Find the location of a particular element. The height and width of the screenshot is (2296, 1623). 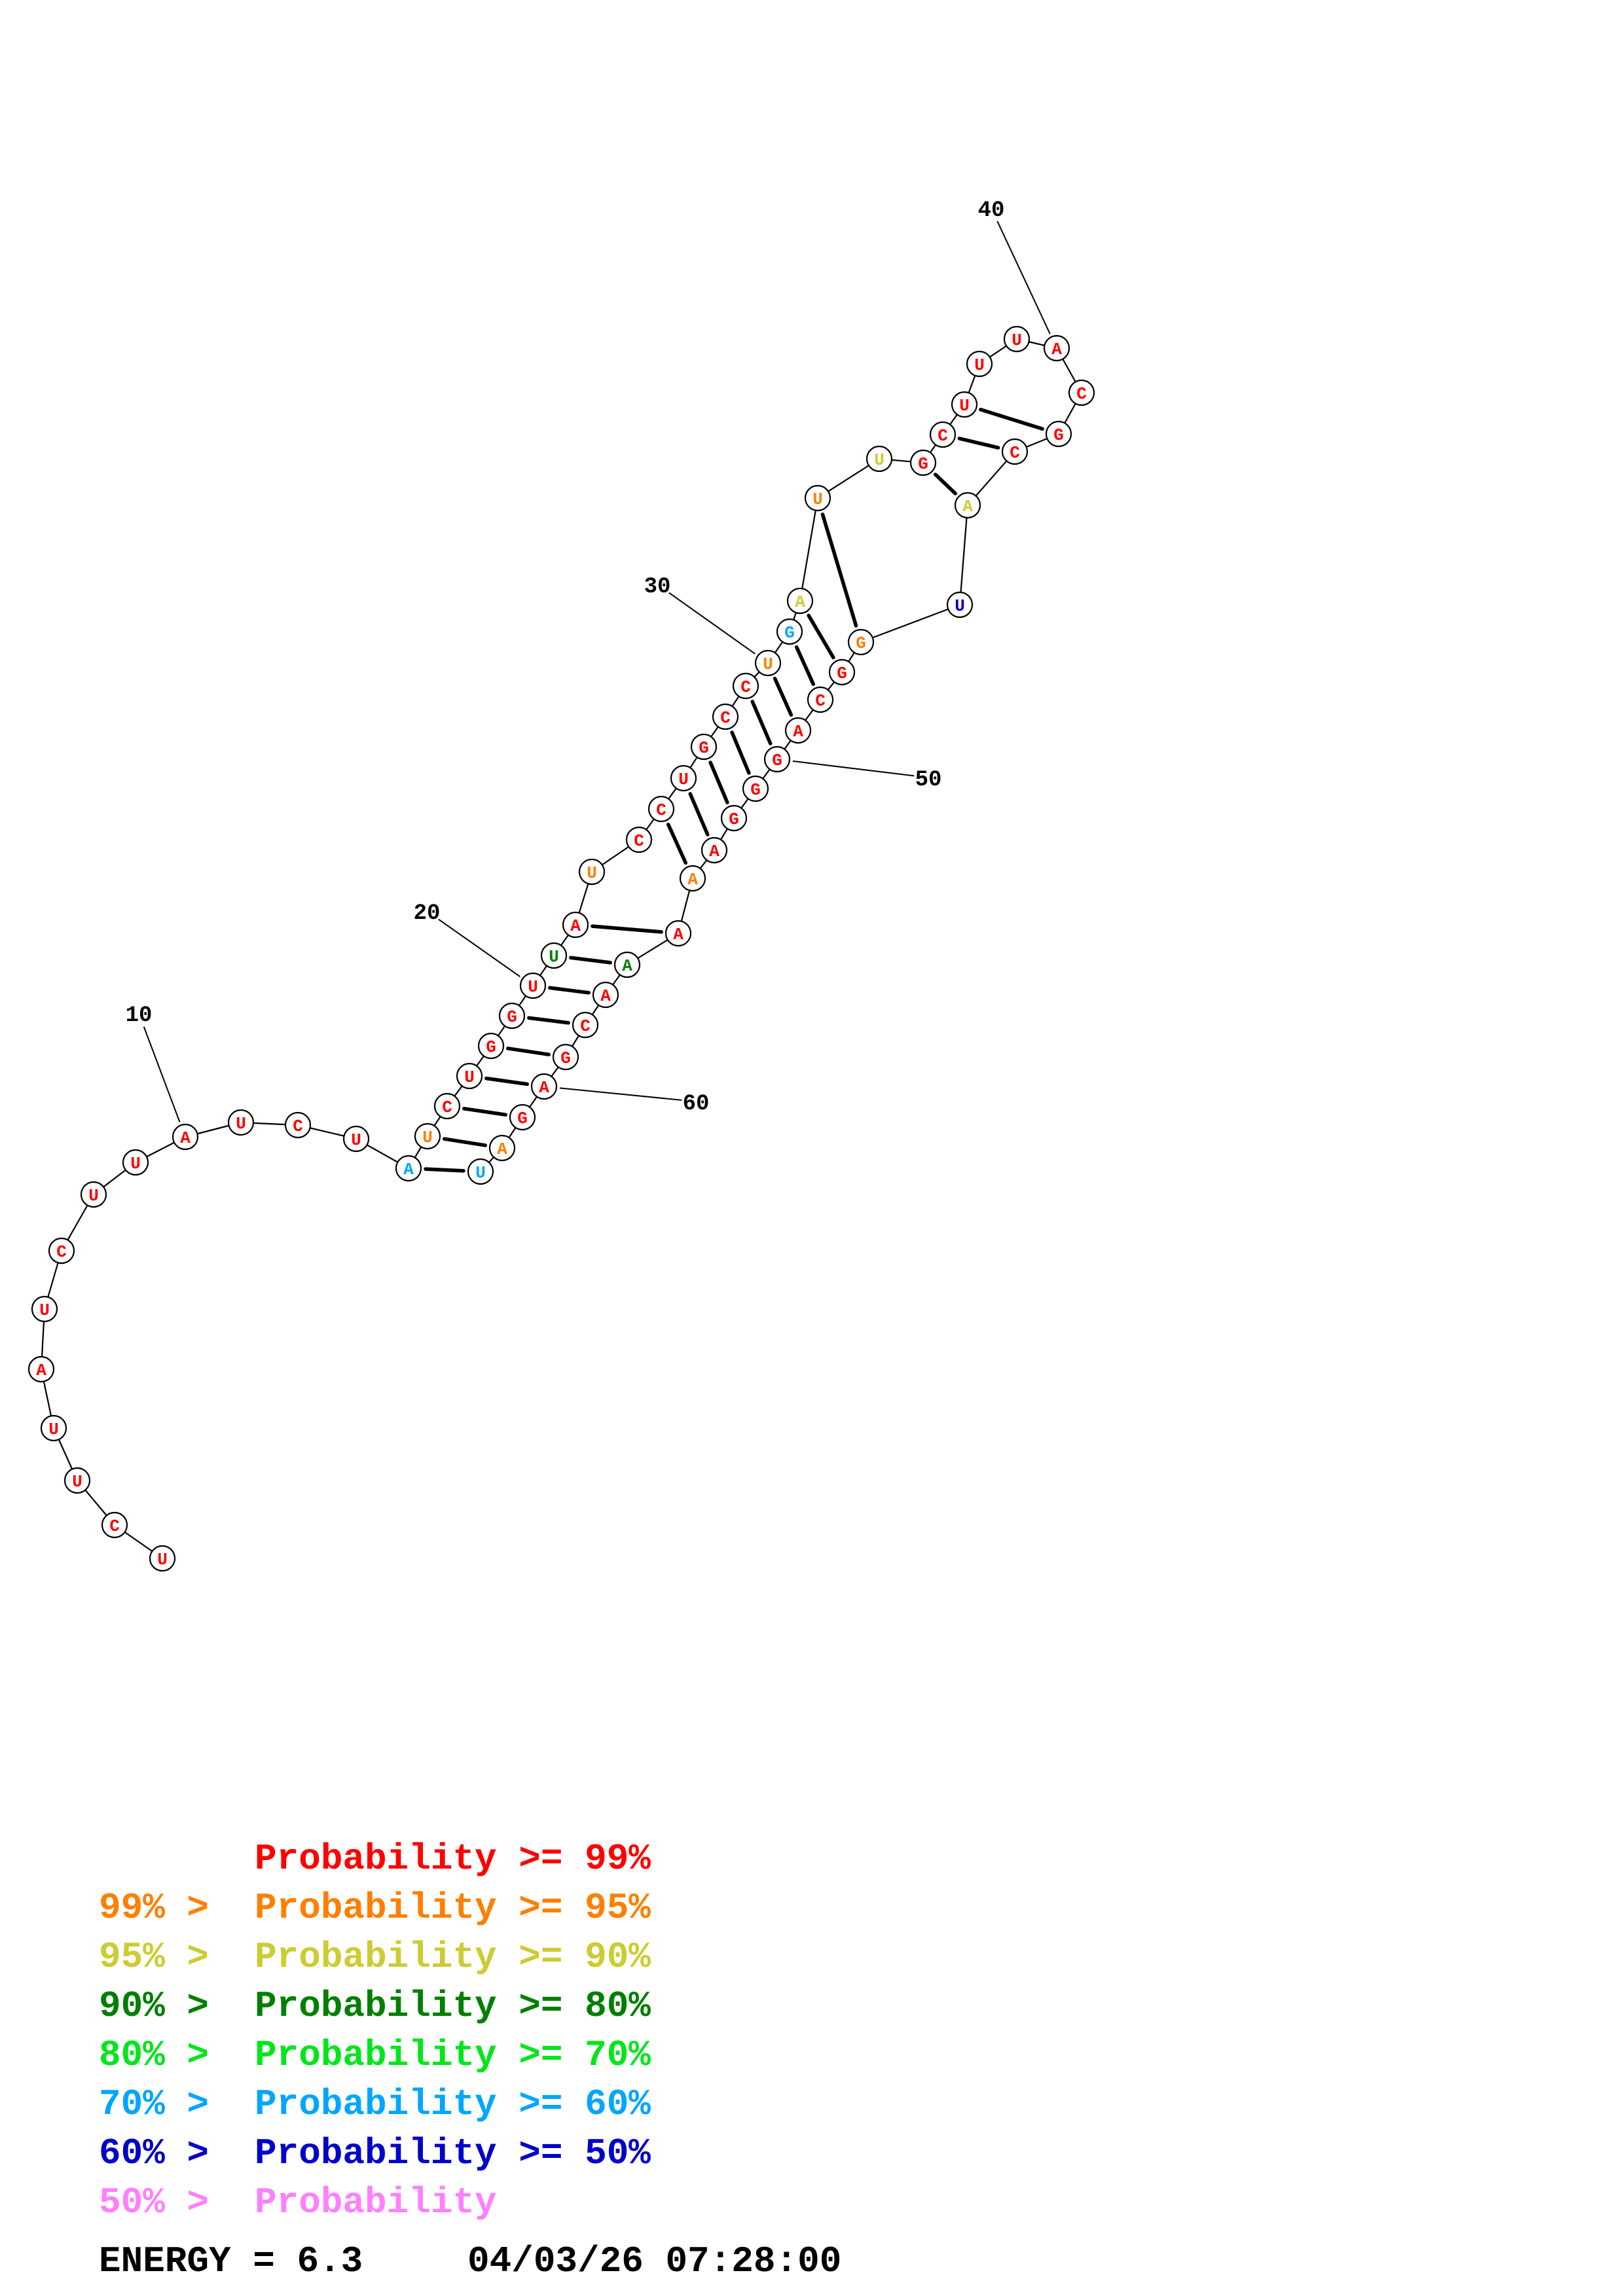

legend-prefix: 70% > is located at coordinates (165, 2104).